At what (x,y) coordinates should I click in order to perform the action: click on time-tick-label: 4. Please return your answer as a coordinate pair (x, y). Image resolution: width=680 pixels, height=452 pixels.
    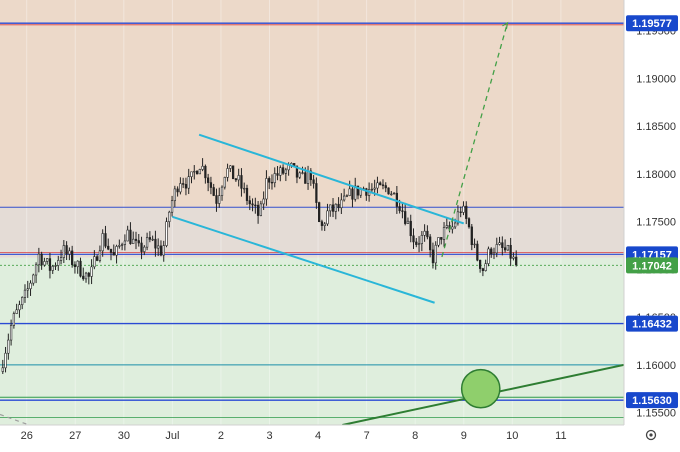
    Looking at the image, I should click on (318, 436).